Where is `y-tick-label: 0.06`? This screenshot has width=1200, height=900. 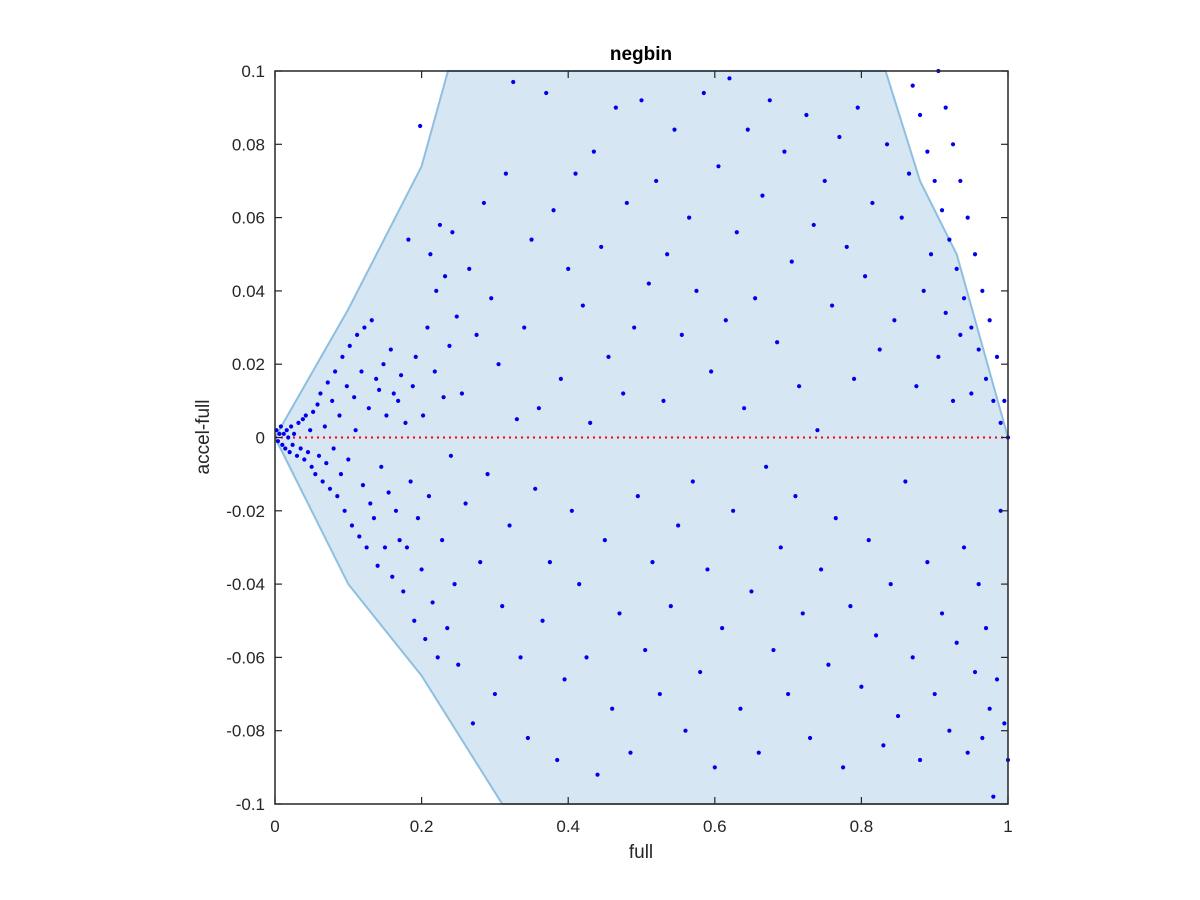
y-tick-label: 0.06 is located at coordinates (248, 218).